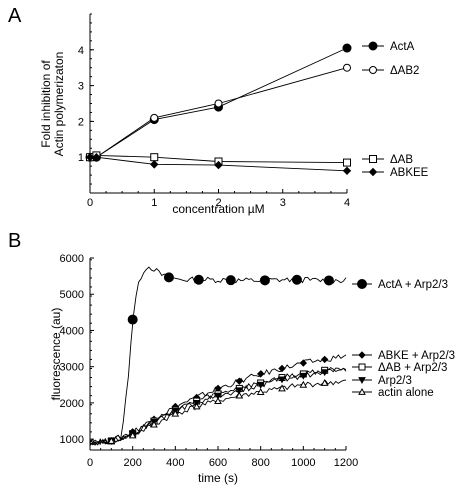  What do you see at coordinates (409, 173) in the screenshot?
I see `legend-label: ABKEE` at bounding box center [409, 173].